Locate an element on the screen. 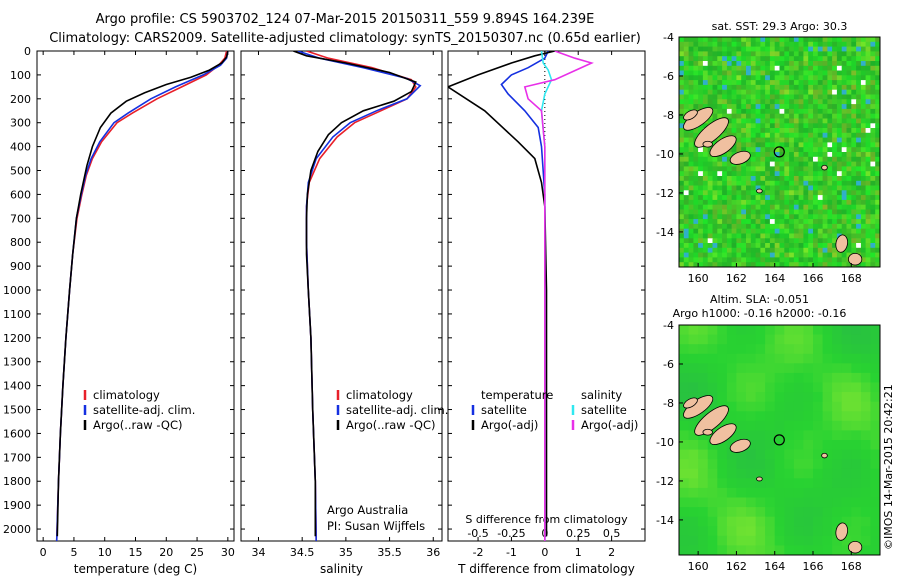 This screenshot has height=580, width=900. top-tick-label: 0.25 is located at coordinates (578, 533).